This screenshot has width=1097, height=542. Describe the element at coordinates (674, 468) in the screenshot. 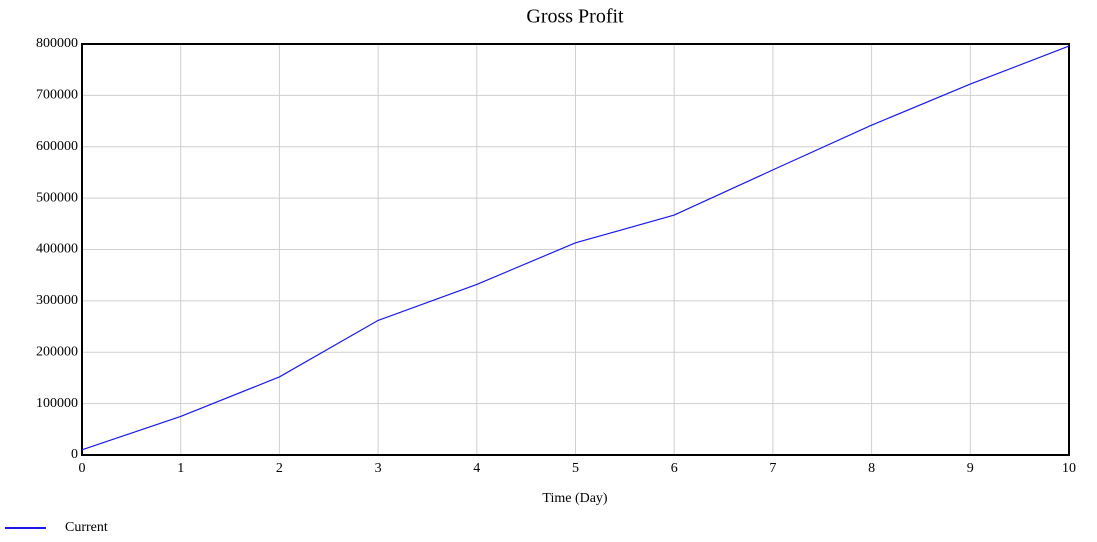

I see `x-tick-label: 6` at that location.